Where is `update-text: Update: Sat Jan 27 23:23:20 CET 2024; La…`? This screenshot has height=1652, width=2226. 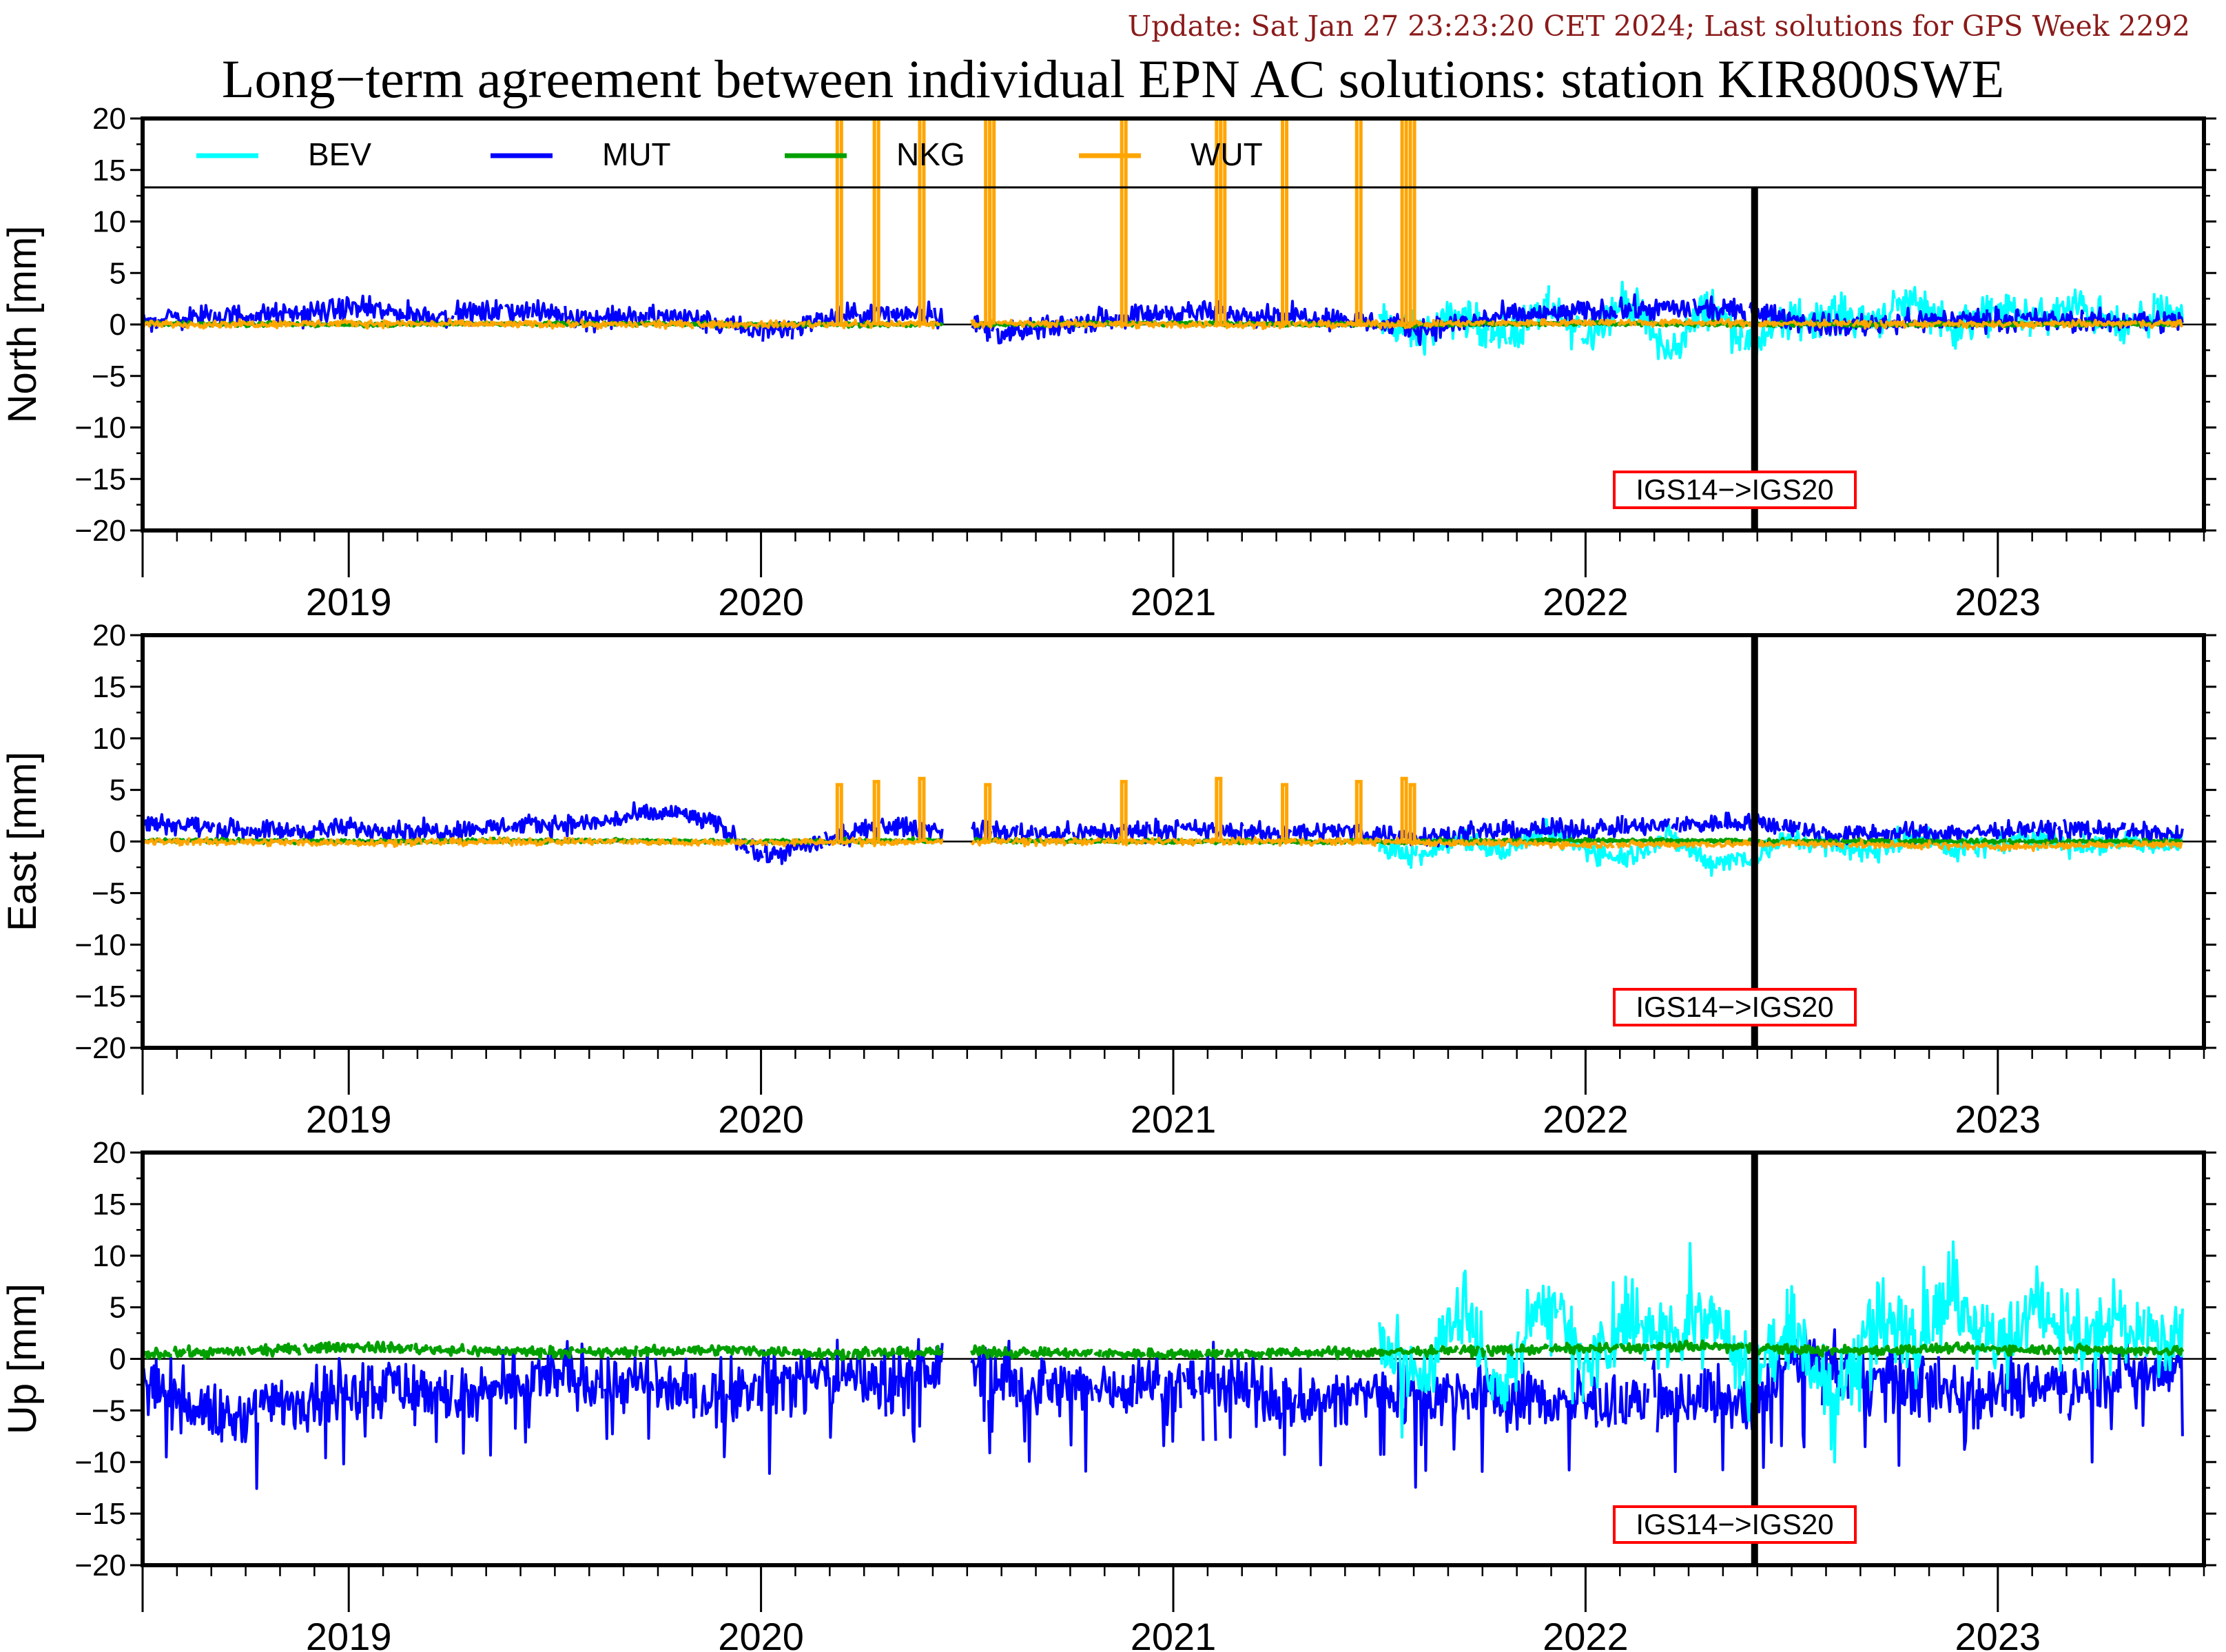
update-text: Update: Sat Jan 27 23:23:20 CET 2024; La… is located at coordinates (1658, 26).